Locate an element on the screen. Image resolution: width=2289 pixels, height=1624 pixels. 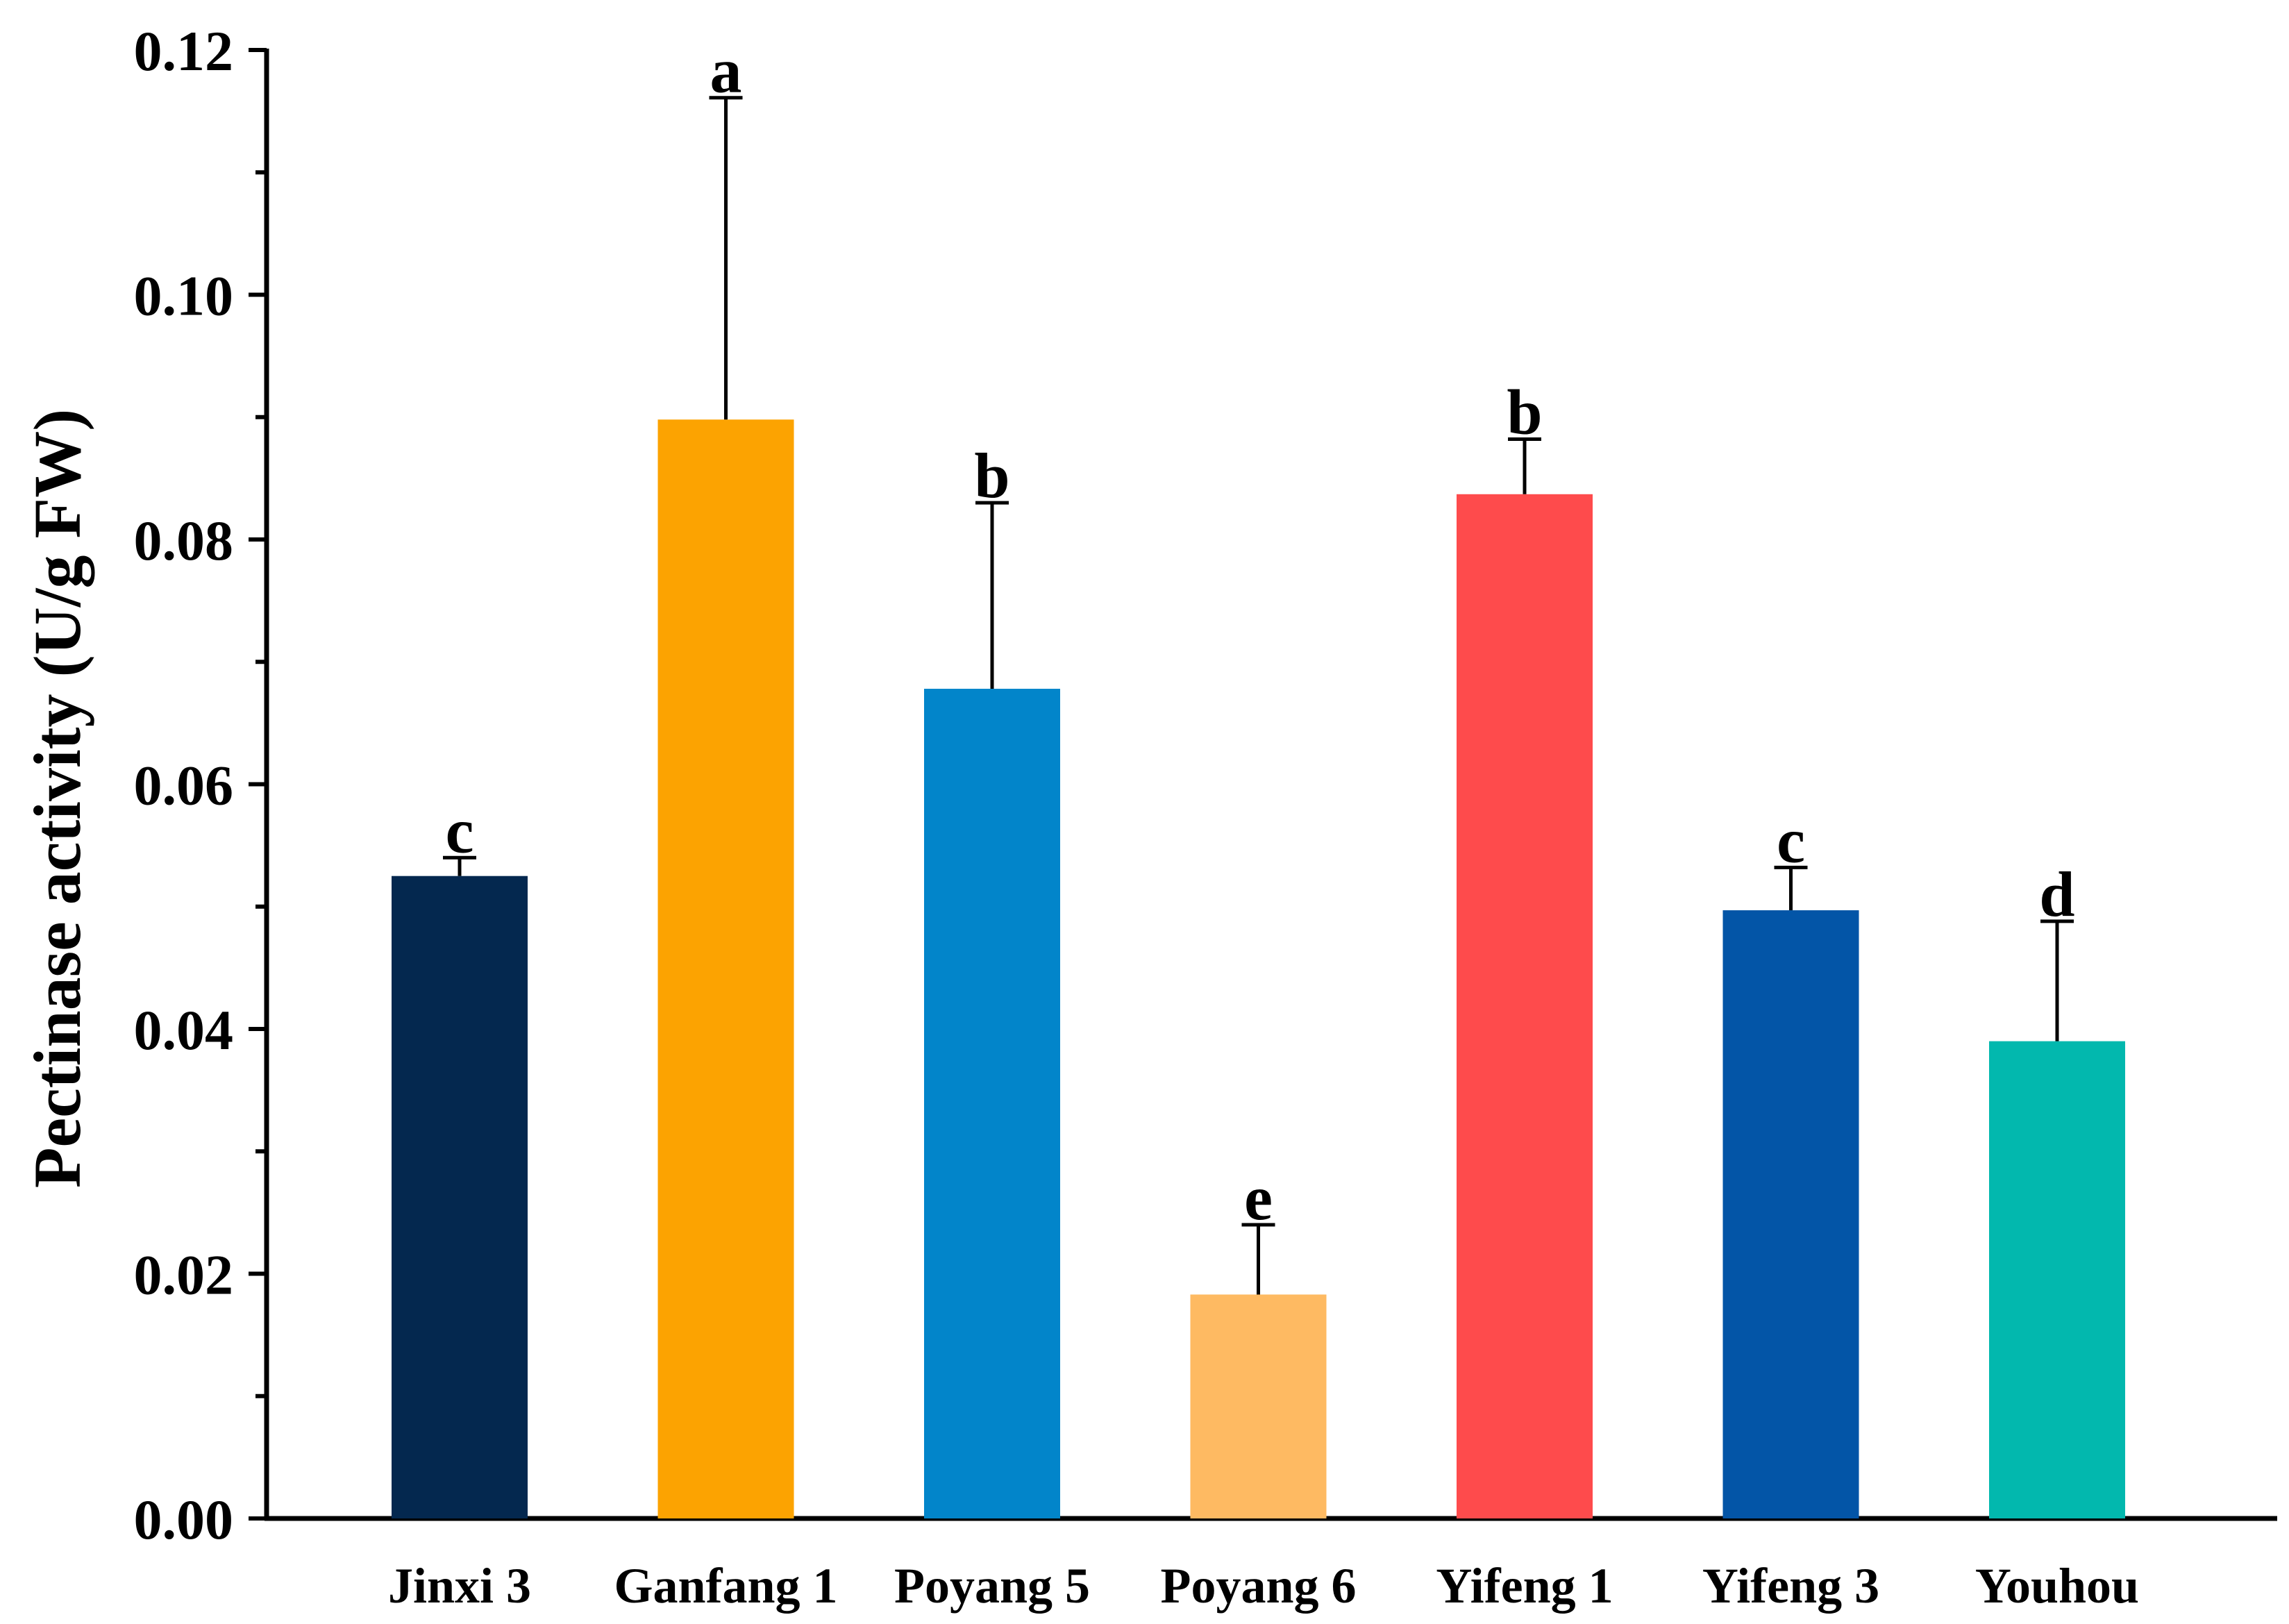
x-tick-label: Ganfang 1 is located at coordinates (725, 1586).